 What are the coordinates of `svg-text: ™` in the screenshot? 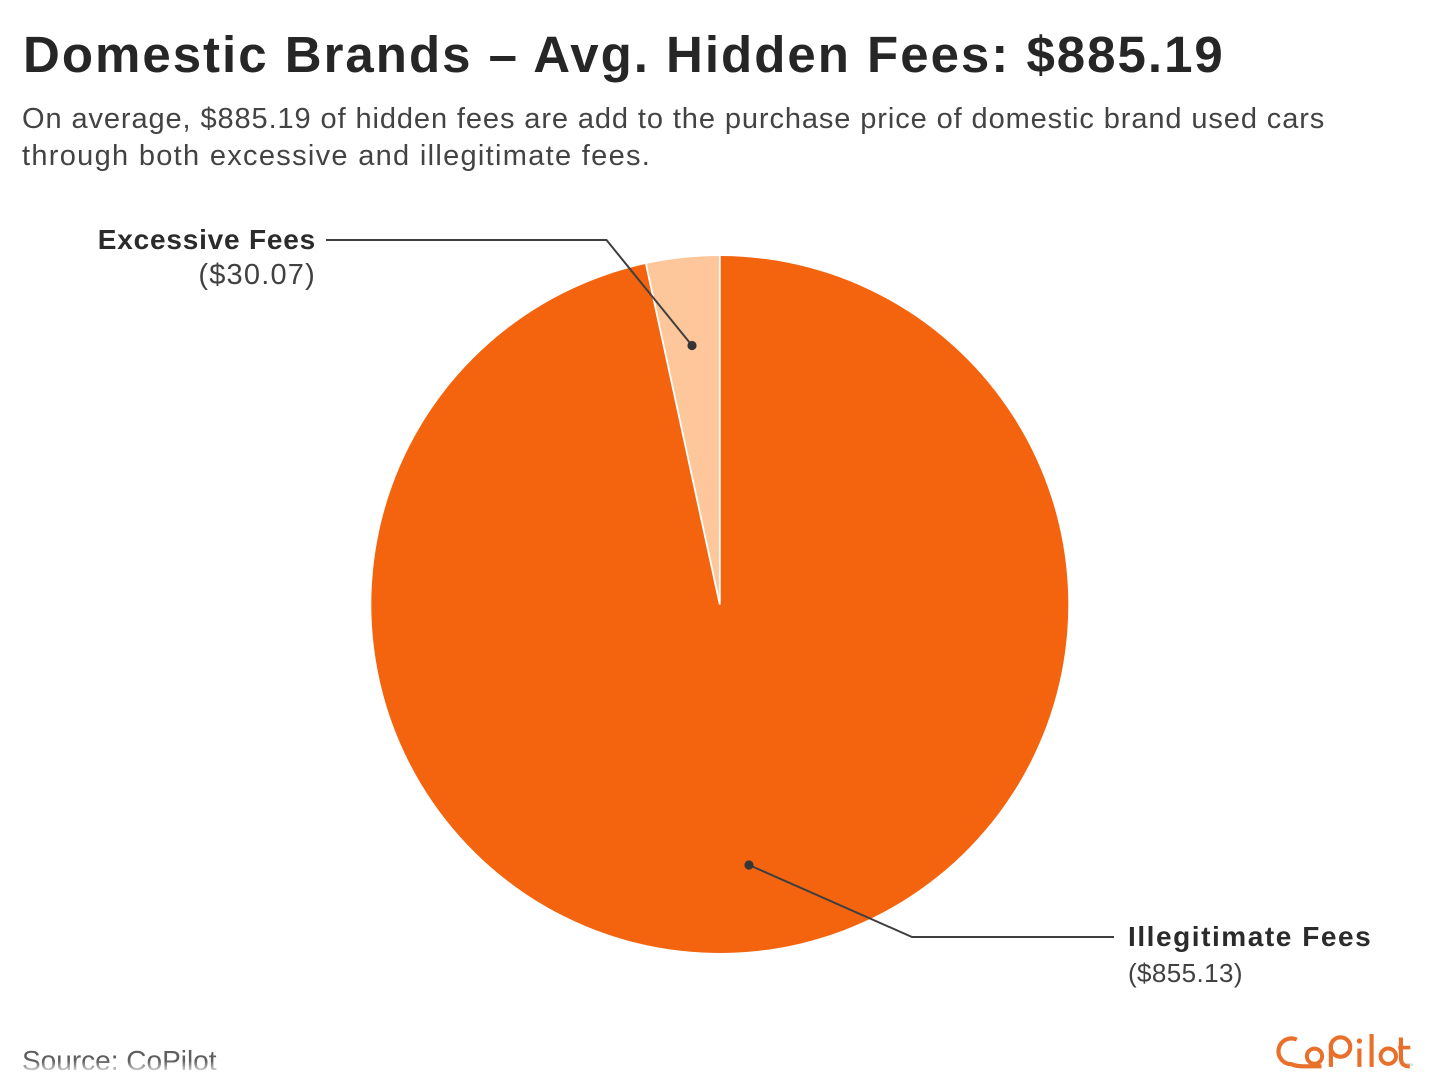 It's located at (1409, 1066).